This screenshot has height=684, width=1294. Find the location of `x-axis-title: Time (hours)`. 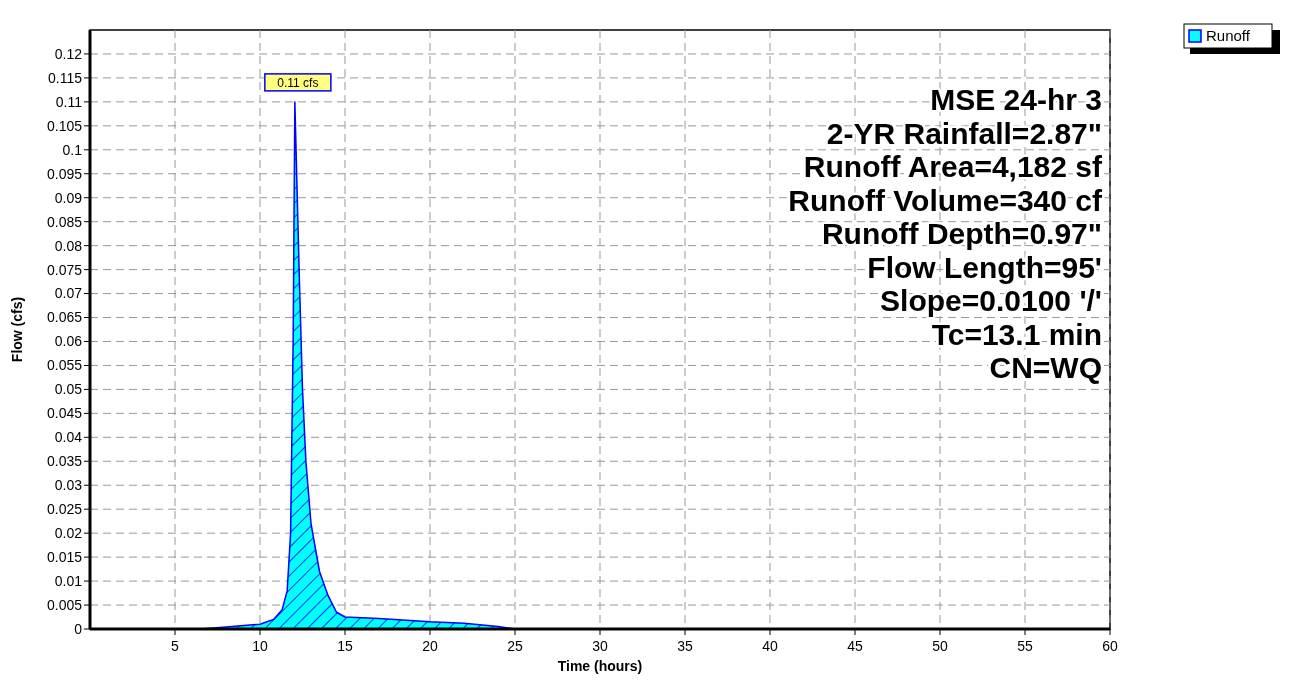

x-axis-title: Time (hours) is located at coordinates (600, 666).